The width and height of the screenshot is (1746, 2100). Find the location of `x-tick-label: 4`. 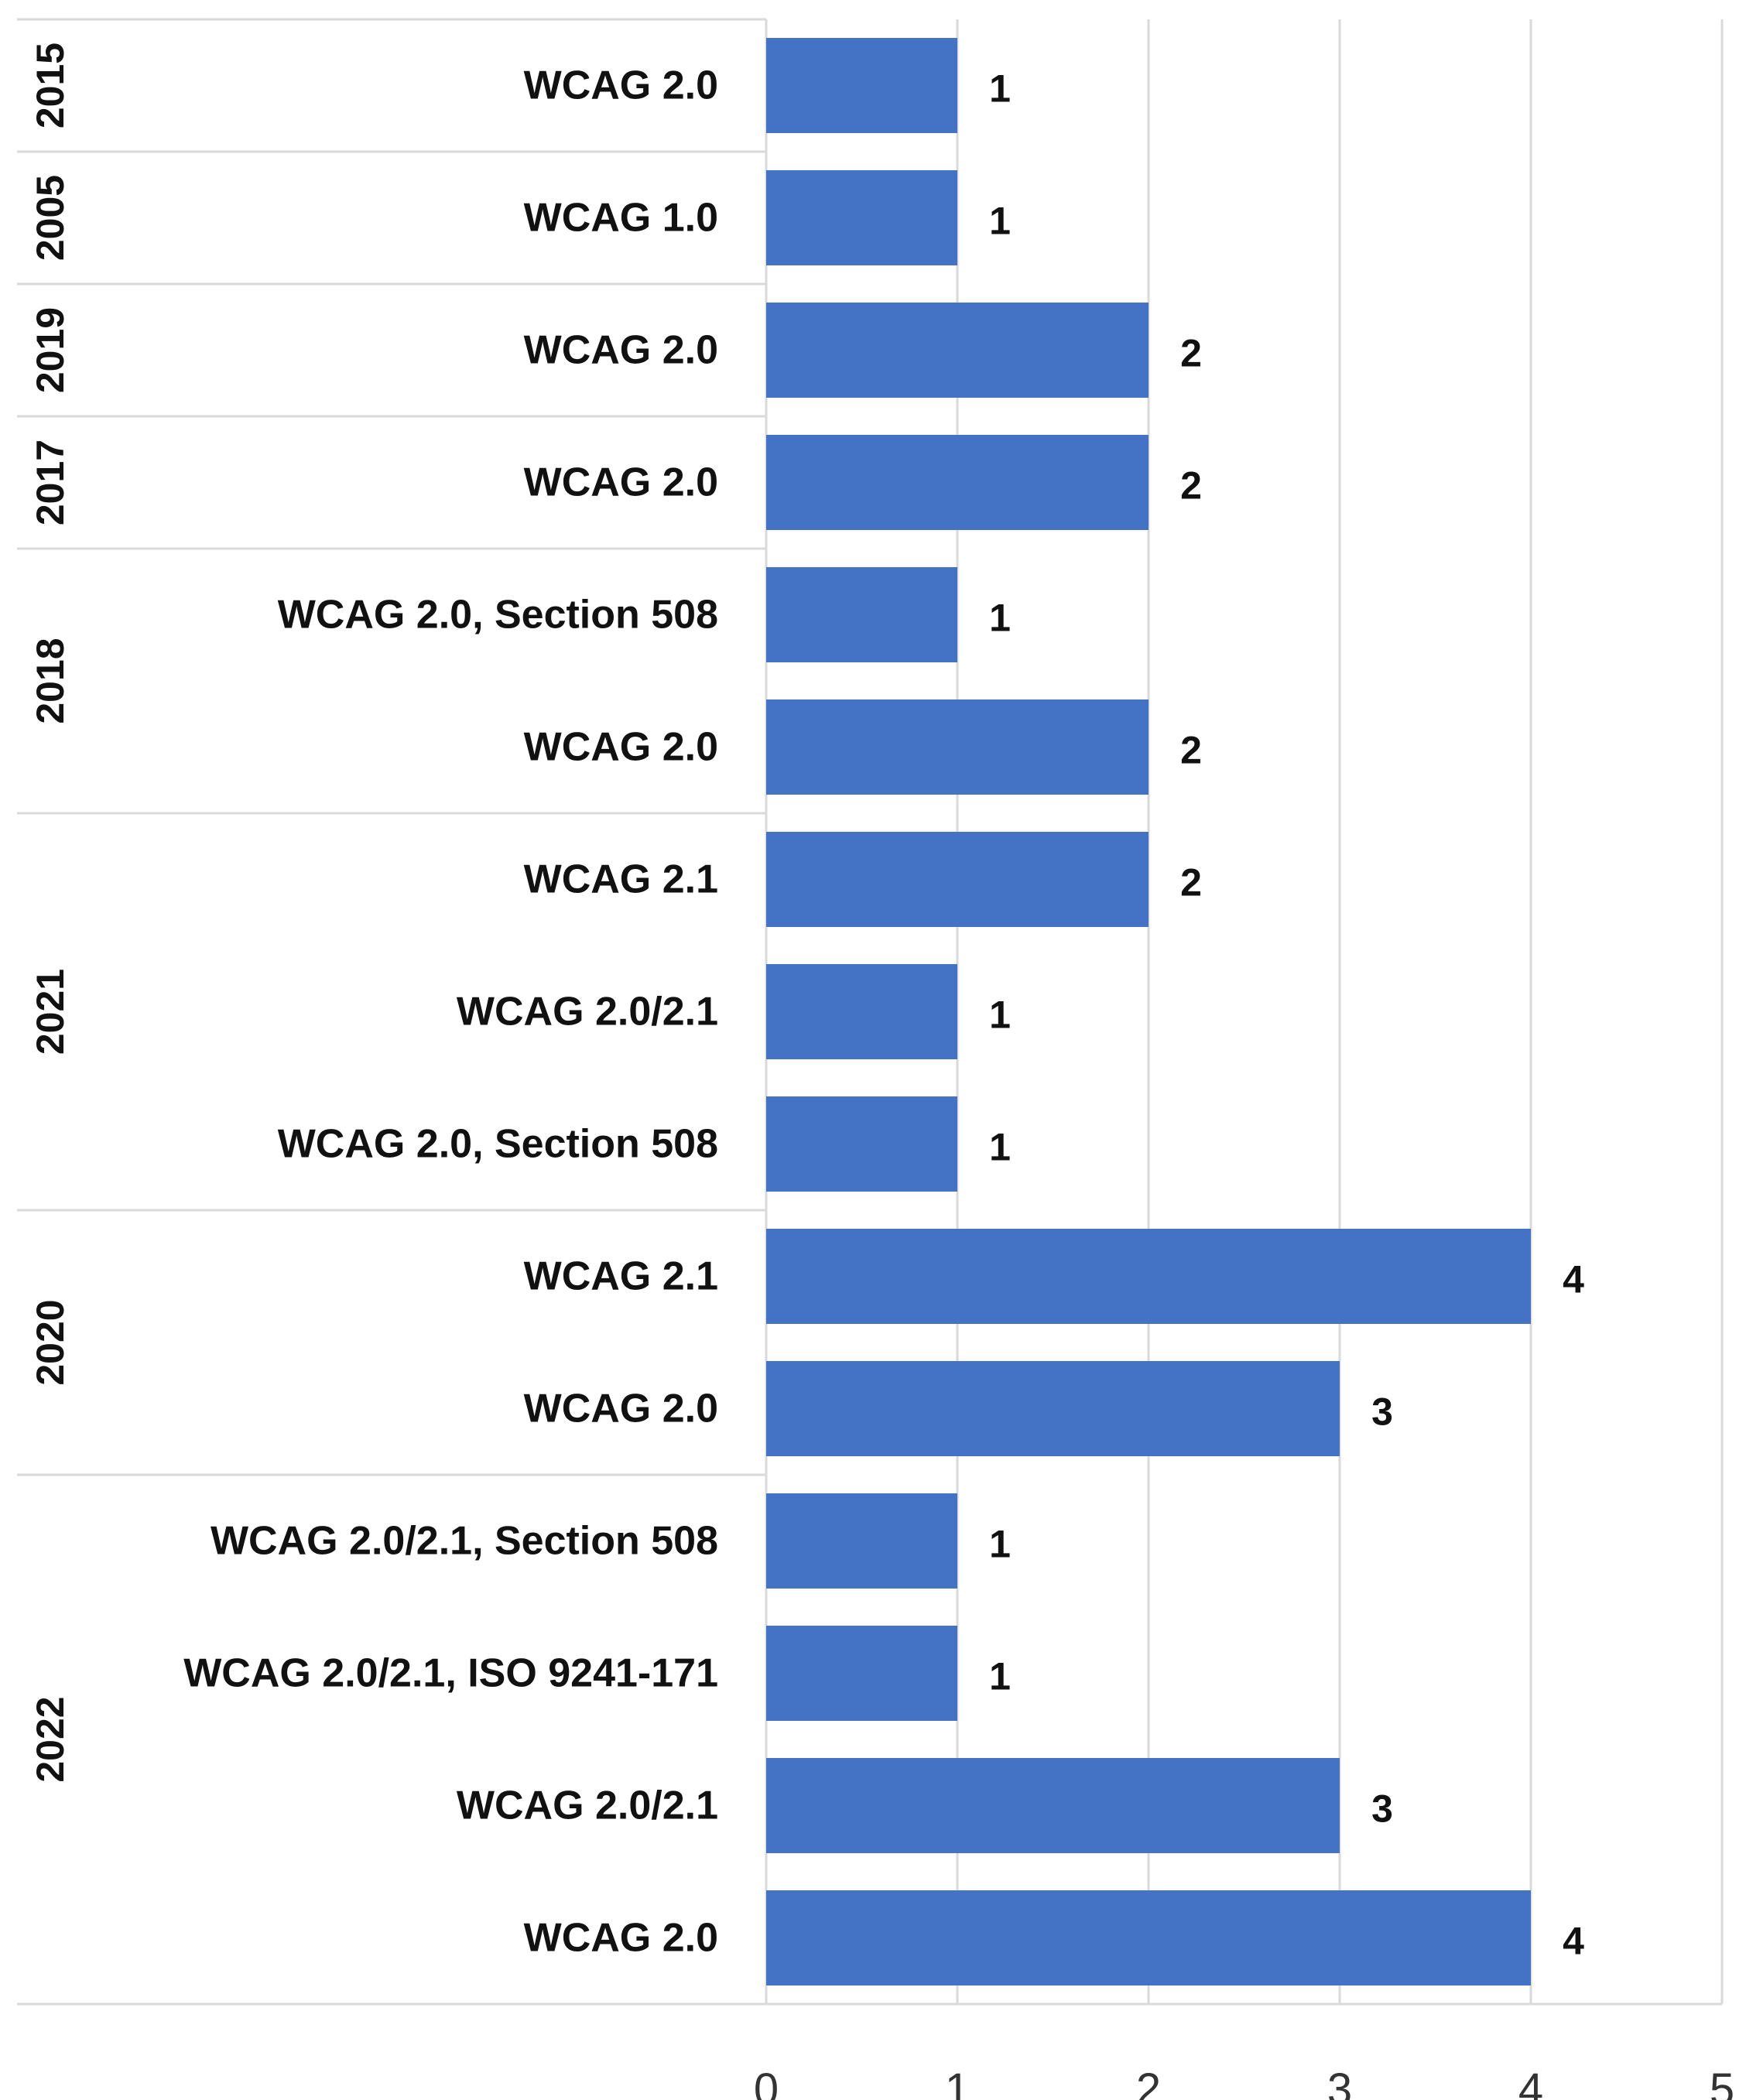

x-tick-label: 4 is located at coordinates (1530, 2082).